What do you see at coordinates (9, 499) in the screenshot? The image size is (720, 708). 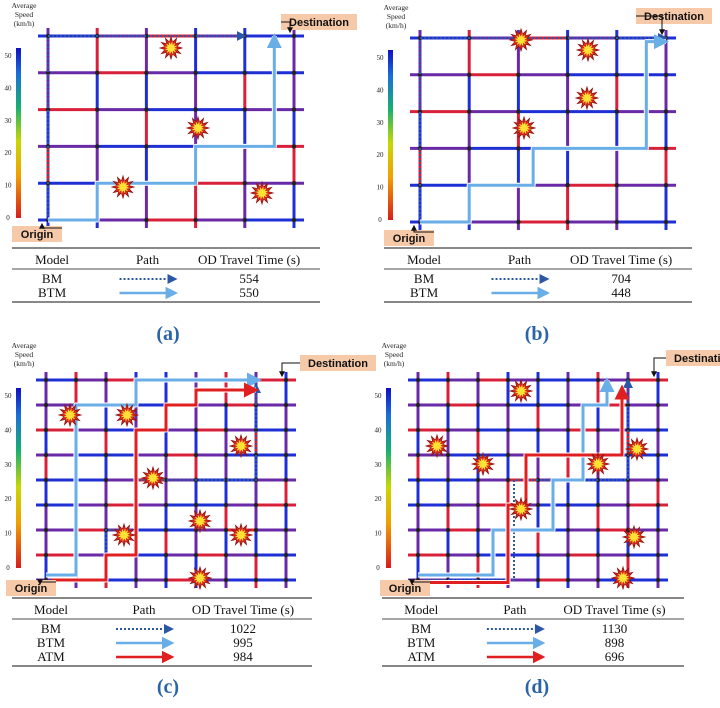 I see `colorbar-tick-label: 20` at bounding box center [9, 499].